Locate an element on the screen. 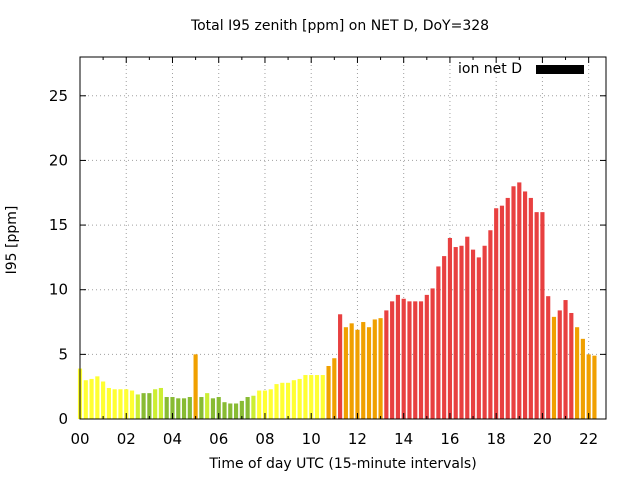 Image resolution: width=640 pixels, height=480 pixels. y-tick-label: 0 is located at coordinates (63, 419).